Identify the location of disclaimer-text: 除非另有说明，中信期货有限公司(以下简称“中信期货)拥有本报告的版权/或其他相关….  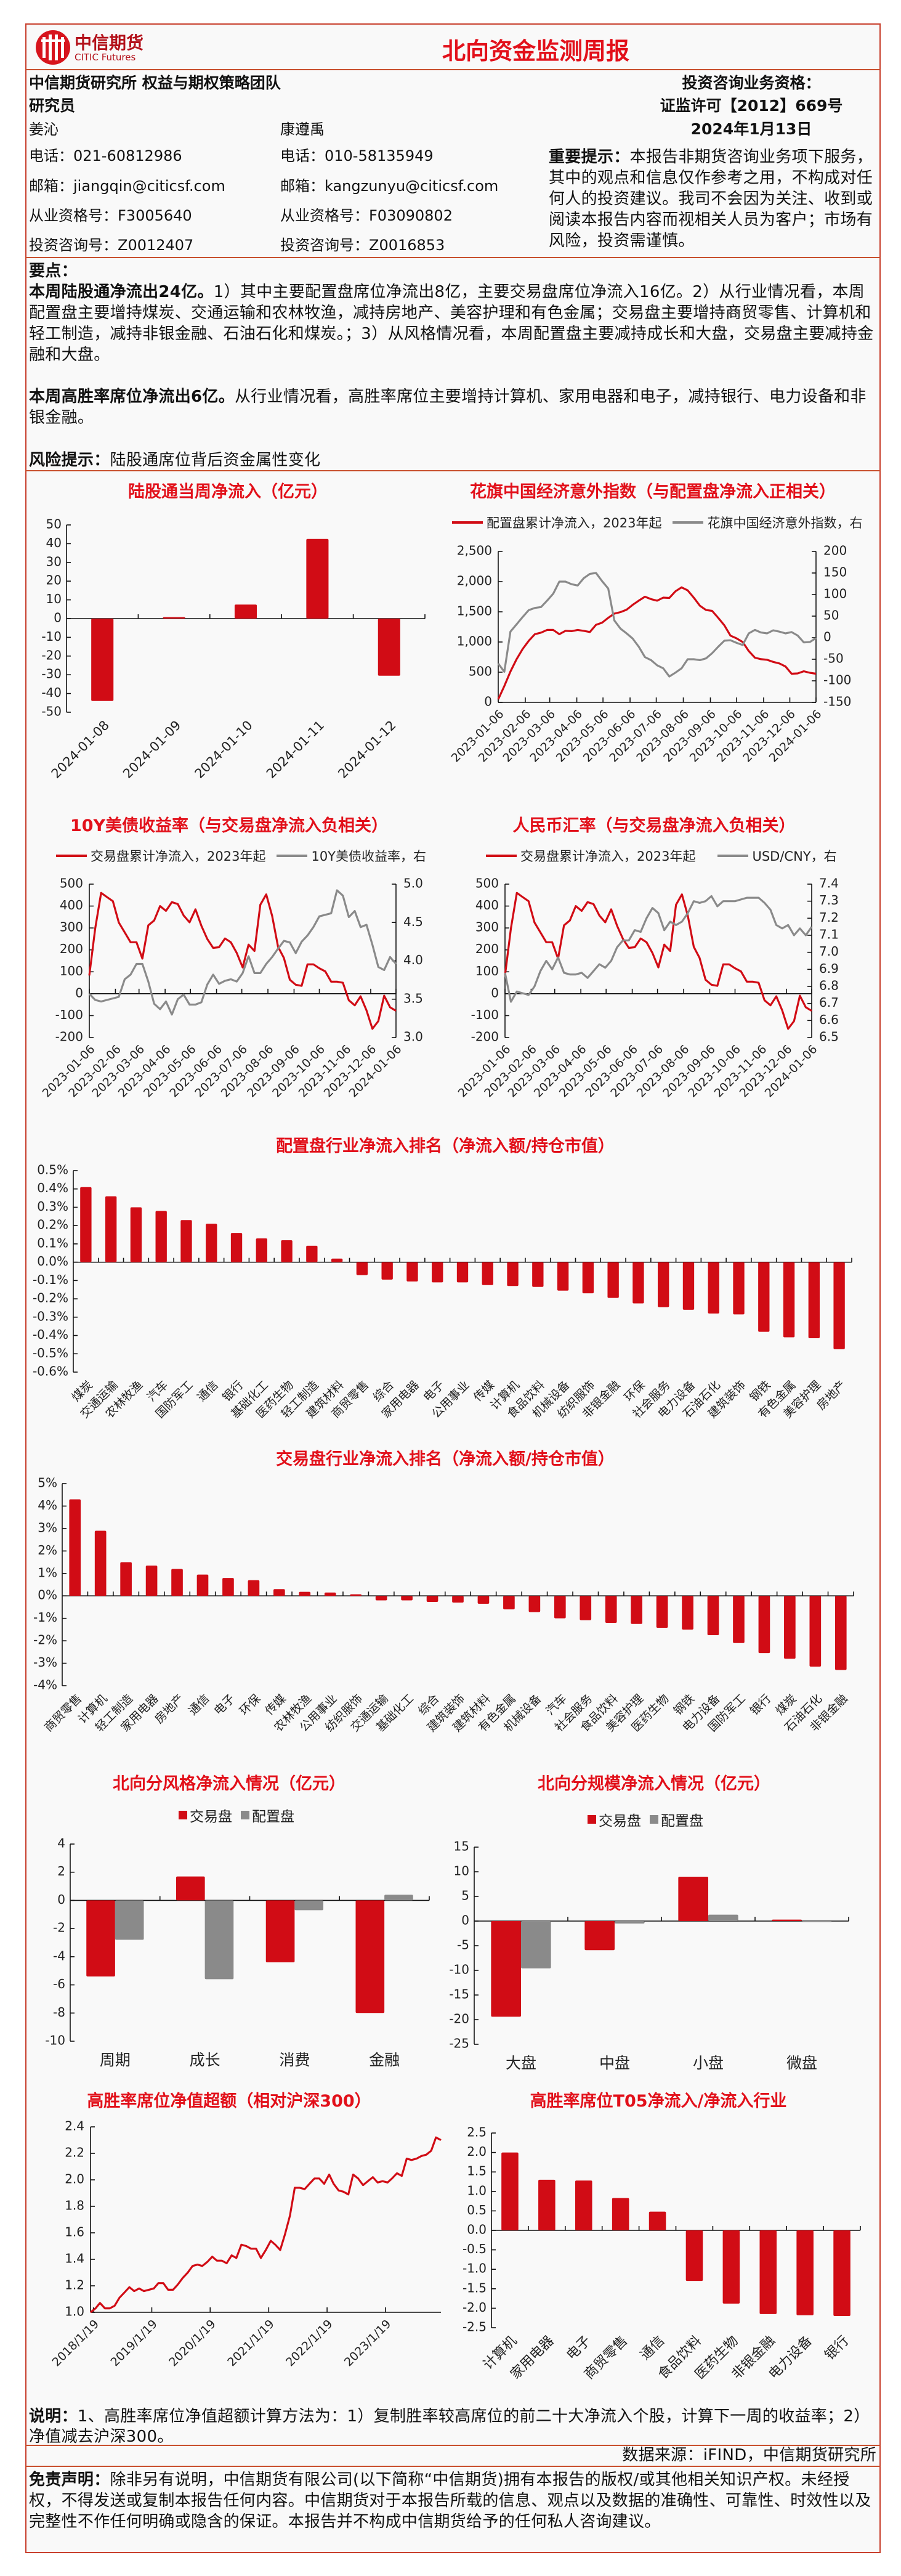
(450, 2501).